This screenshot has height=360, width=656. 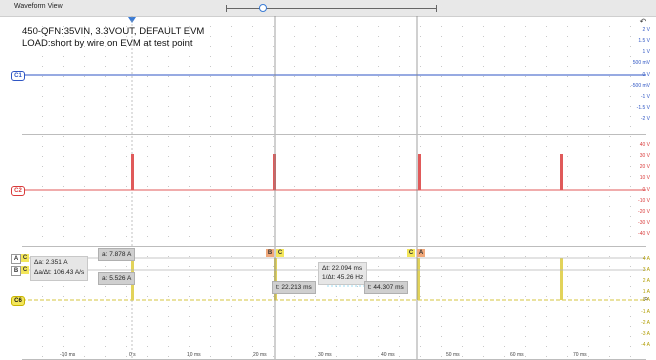 What do you see at coordinates (646, 52) in the screenshot?
I see `c1-scale-label: 1 V` at bounding box center [646, 52].